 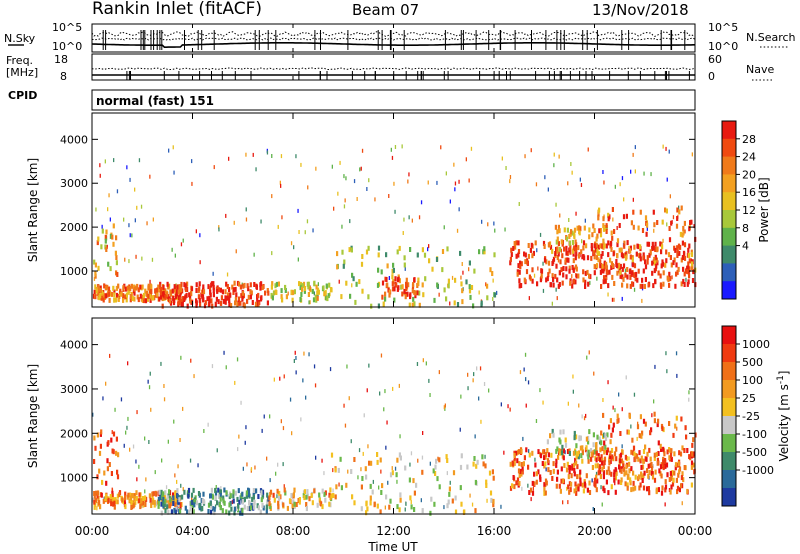 I want to click on freq-tick-top: 18, so click(x=61, y=59).